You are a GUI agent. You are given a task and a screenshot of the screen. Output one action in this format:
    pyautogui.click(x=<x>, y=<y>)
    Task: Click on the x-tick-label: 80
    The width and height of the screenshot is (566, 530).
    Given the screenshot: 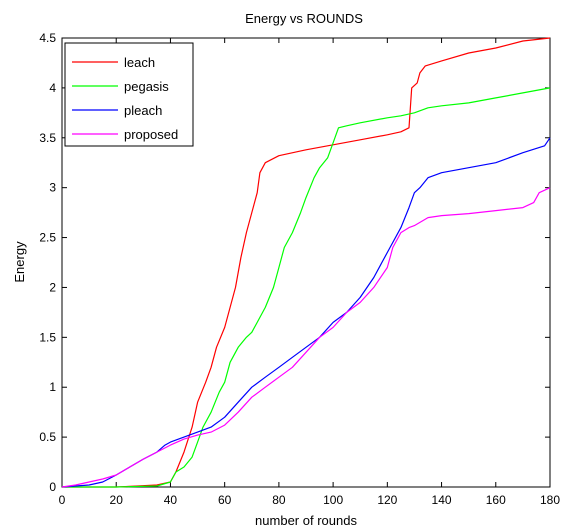 What is the action you would take?
    pyautogui.click(x=279, y=500)
    